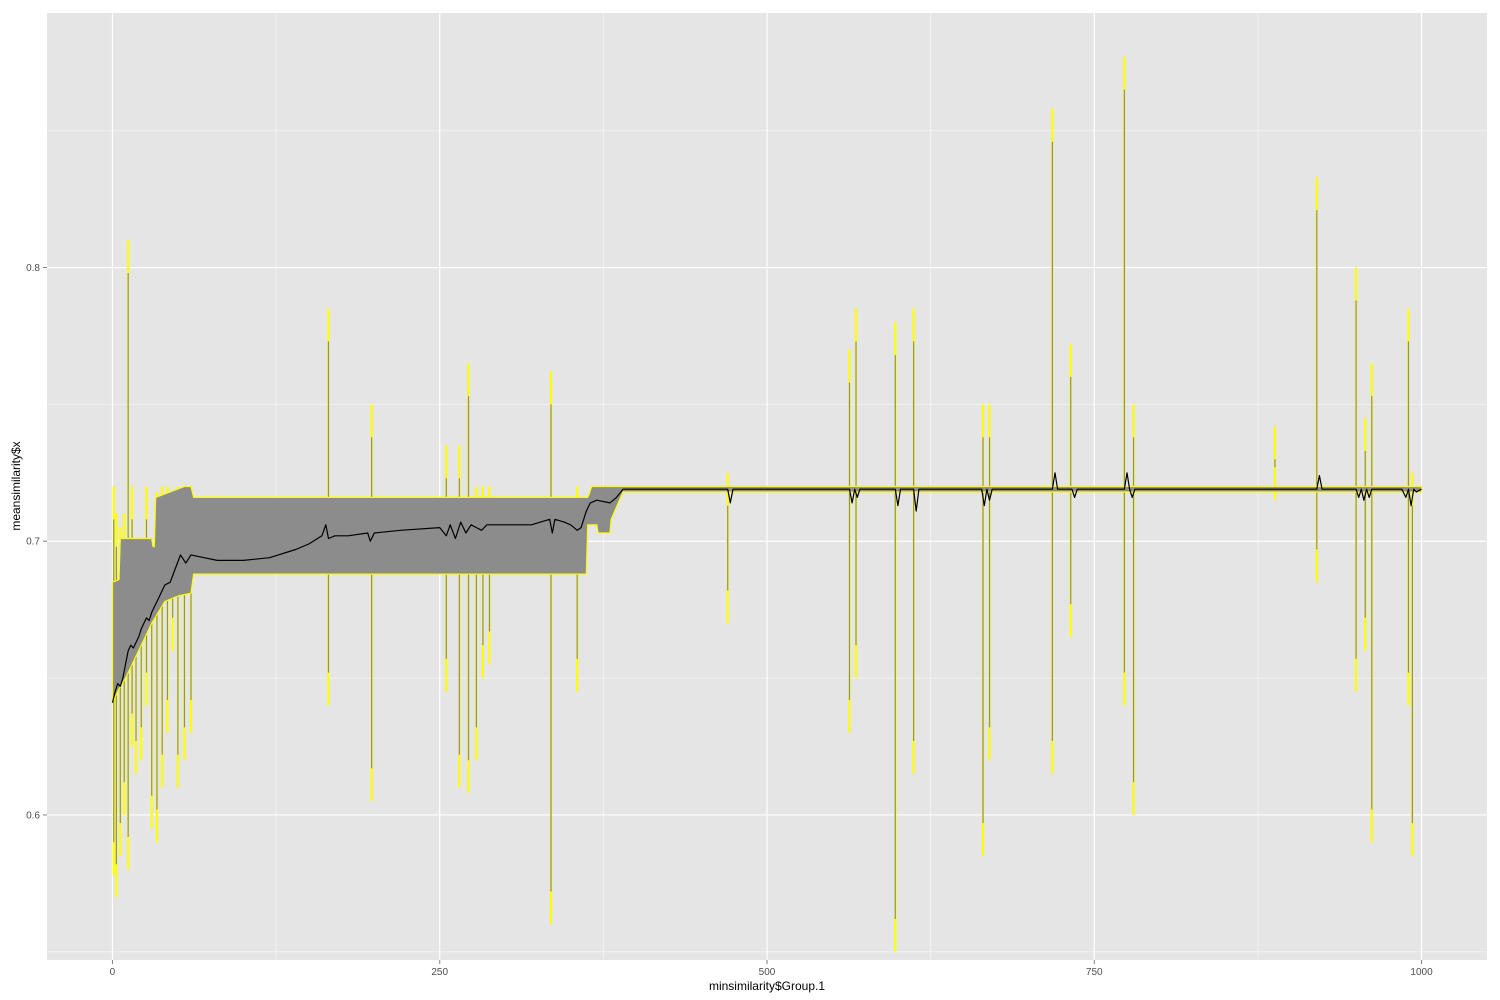 The height and width of the screenshot is (1000, 1500). I want to click on x-tick-label: 750, so click(1094, 972).